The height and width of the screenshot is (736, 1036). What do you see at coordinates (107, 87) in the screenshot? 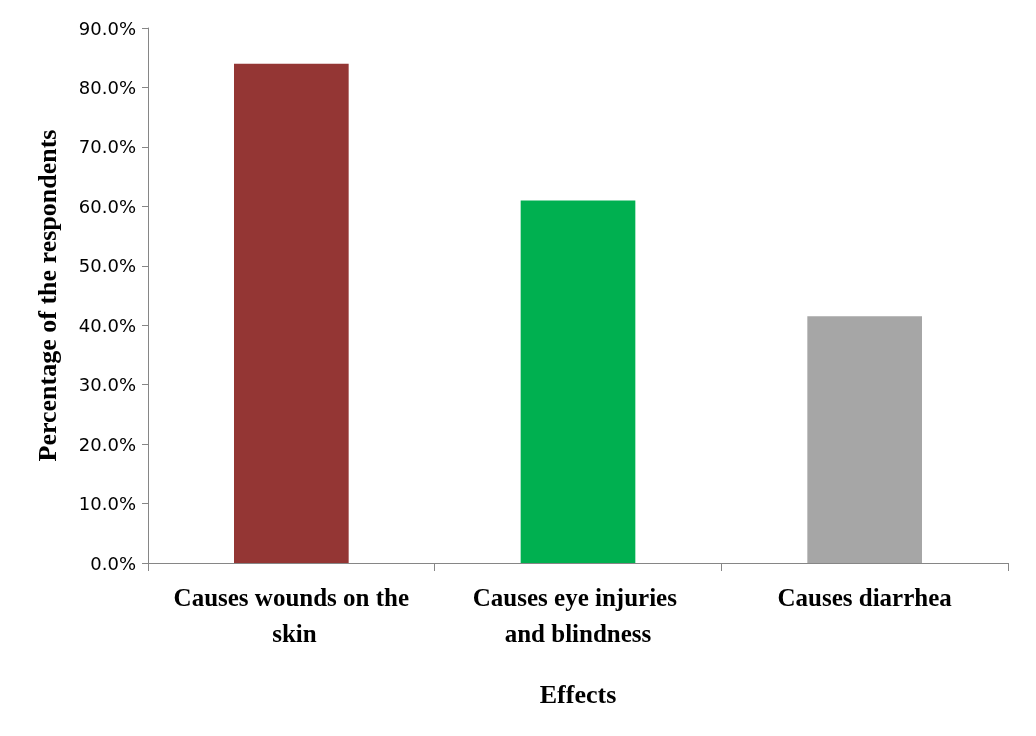
I see `y-tick-label: 80.0%` at bounding box center [107, 87].